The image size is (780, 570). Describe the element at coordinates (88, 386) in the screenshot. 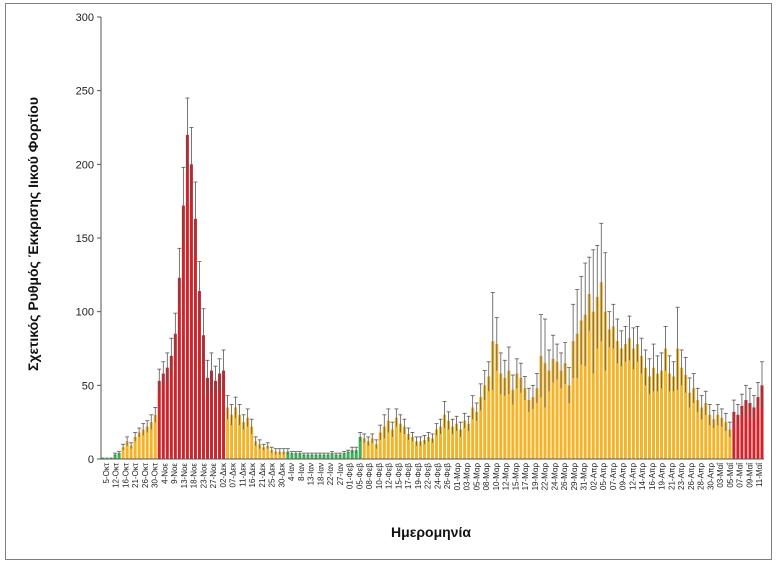

I see `y-tick-label: 50` at that location.